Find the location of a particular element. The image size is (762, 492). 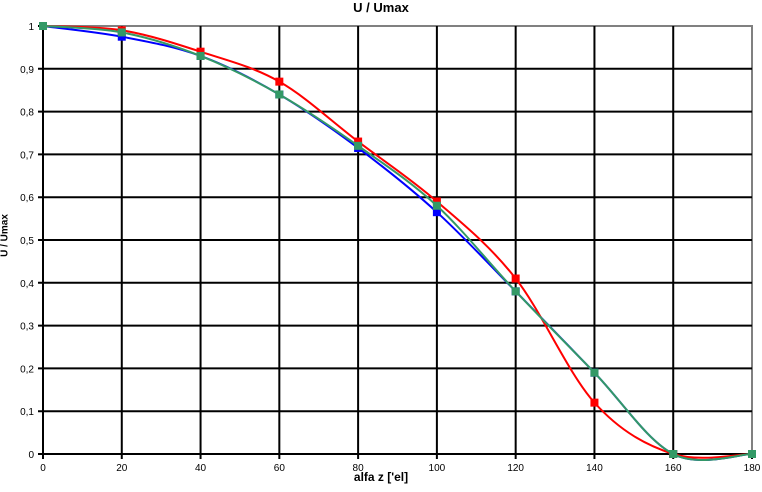

chart-title: U / Umax is located at coordinates (381, 7).